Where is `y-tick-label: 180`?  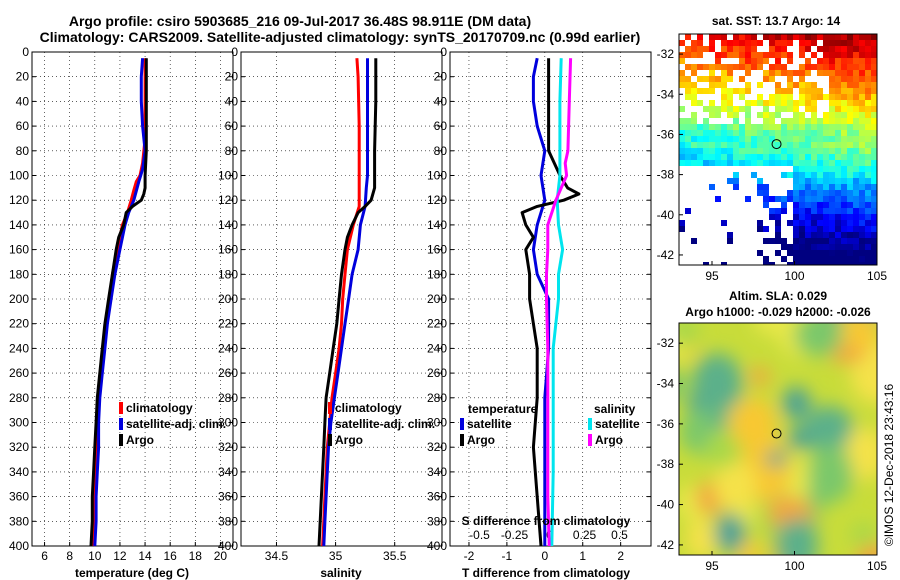 y-tick-label: 180 is located at coordinates (19, 274).